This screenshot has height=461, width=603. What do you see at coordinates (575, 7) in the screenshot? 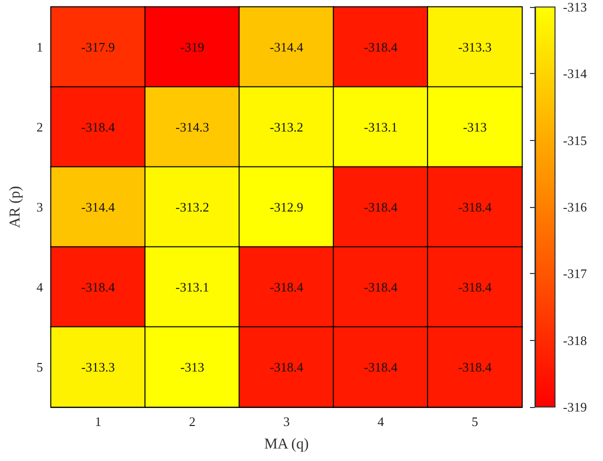
I see `color-bar-label: -313` at bounding box center [575, 7].